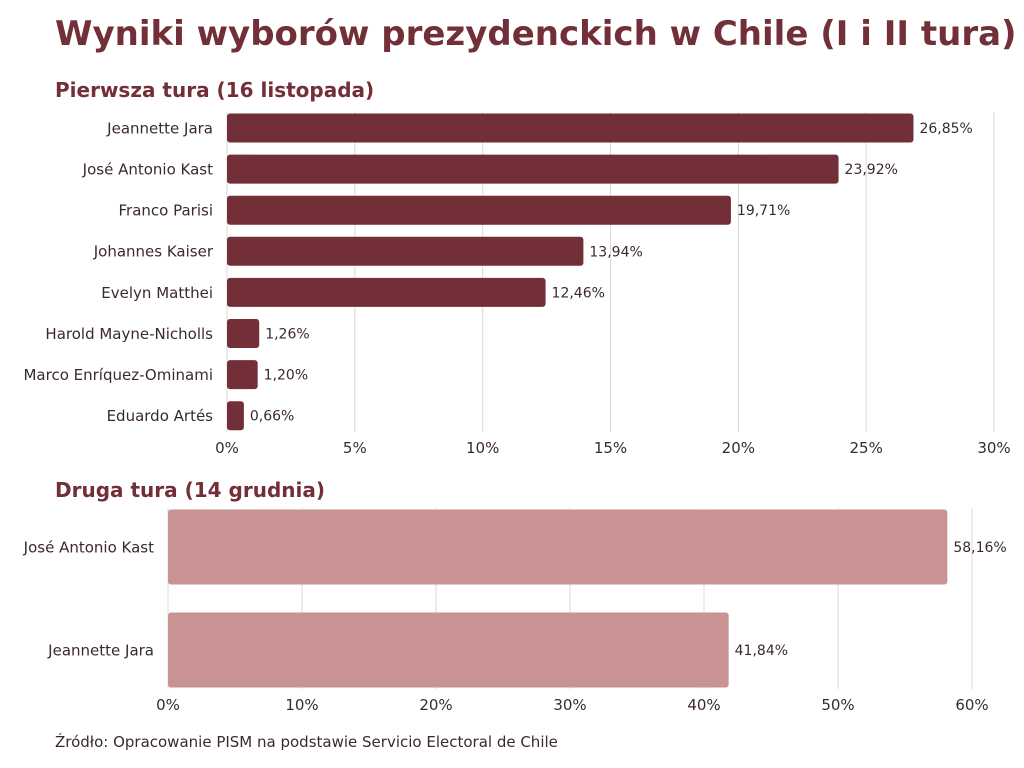  I want to click on data-label: 23,92%, so click(871, 170).